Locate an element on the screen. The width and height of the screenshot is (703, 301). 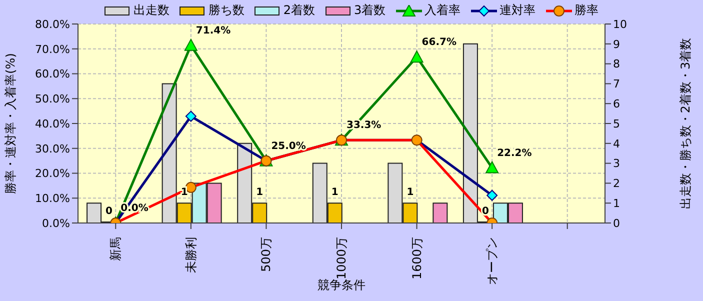
y2-tick-label: 4 is located at coordinates (616, 143).